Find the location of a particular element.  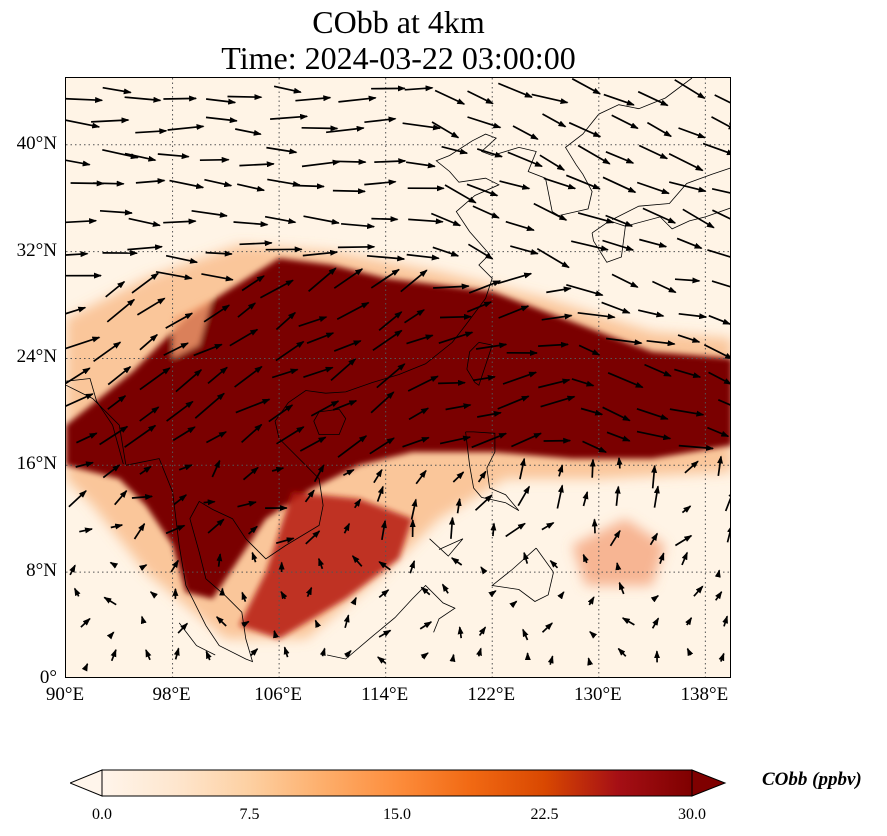

lat-tick-label: 24°N is located at coordinates (36, 357).